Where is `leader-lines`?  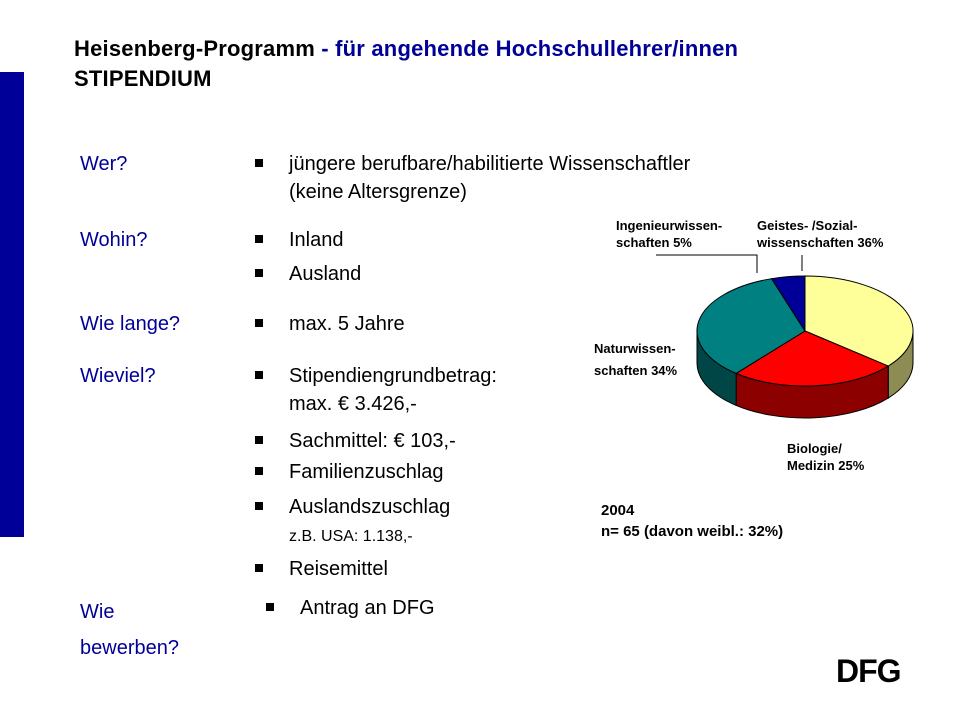
leader-lines is located at coordinates (729, 263).